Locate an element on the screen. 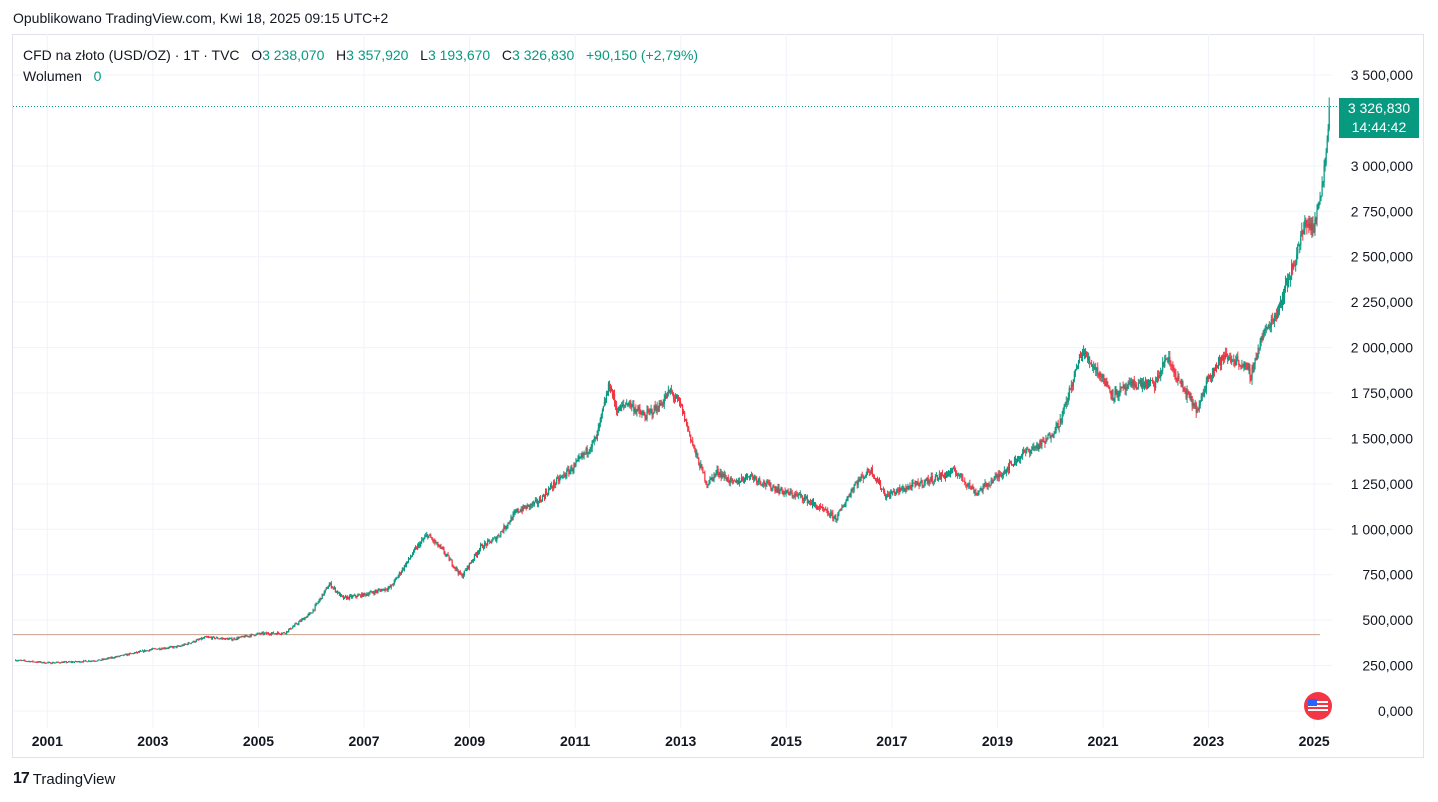  y-tick-label: 750,000 is located at coordinates (1387, 575).